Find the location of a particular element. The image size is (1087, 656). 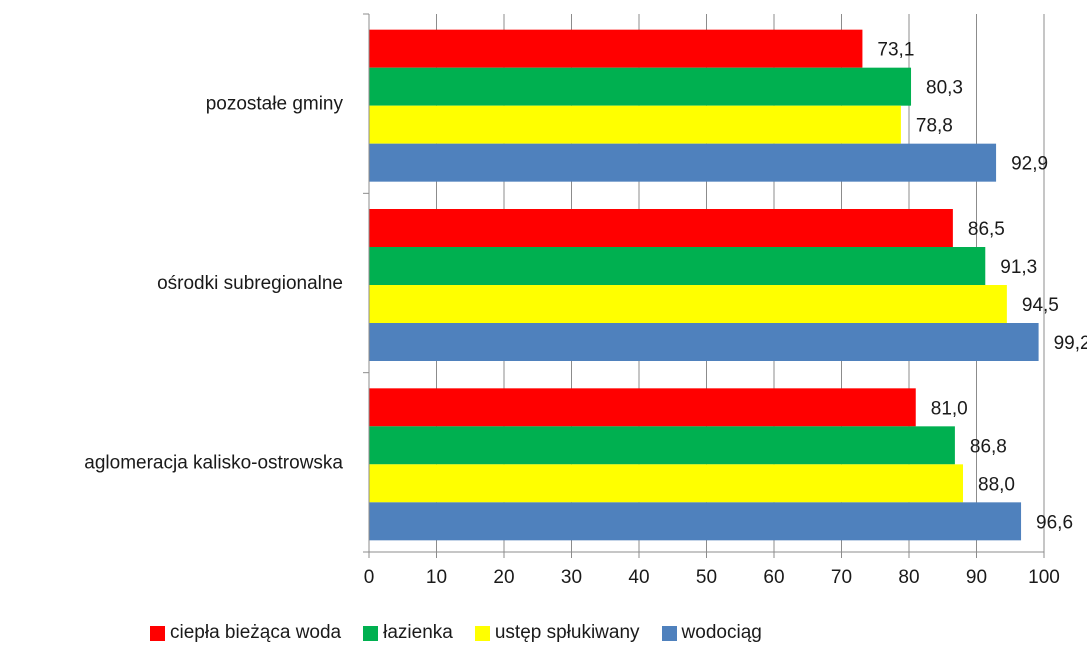

data-label: 99,2 is located at coordinates (1070, 343).